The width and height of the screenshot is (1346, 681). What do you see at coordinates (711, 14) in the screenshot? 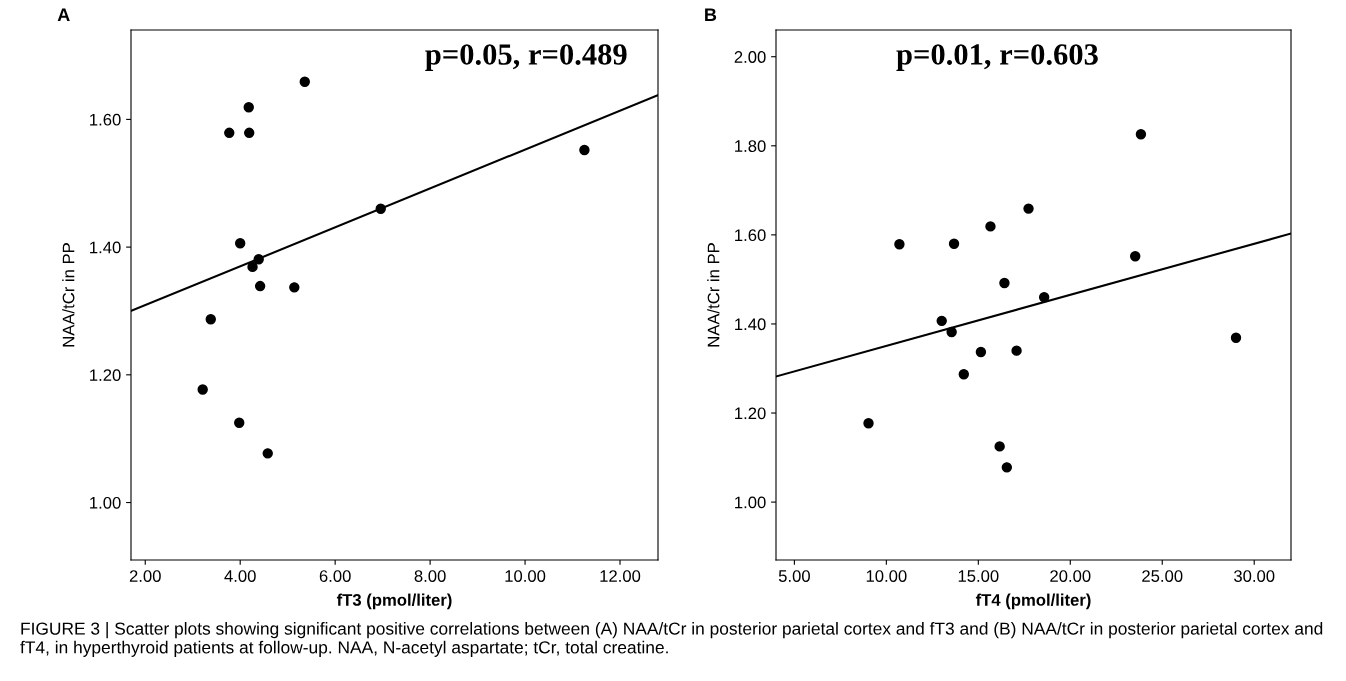
I see `text: B` at bounding box center [711, 14].